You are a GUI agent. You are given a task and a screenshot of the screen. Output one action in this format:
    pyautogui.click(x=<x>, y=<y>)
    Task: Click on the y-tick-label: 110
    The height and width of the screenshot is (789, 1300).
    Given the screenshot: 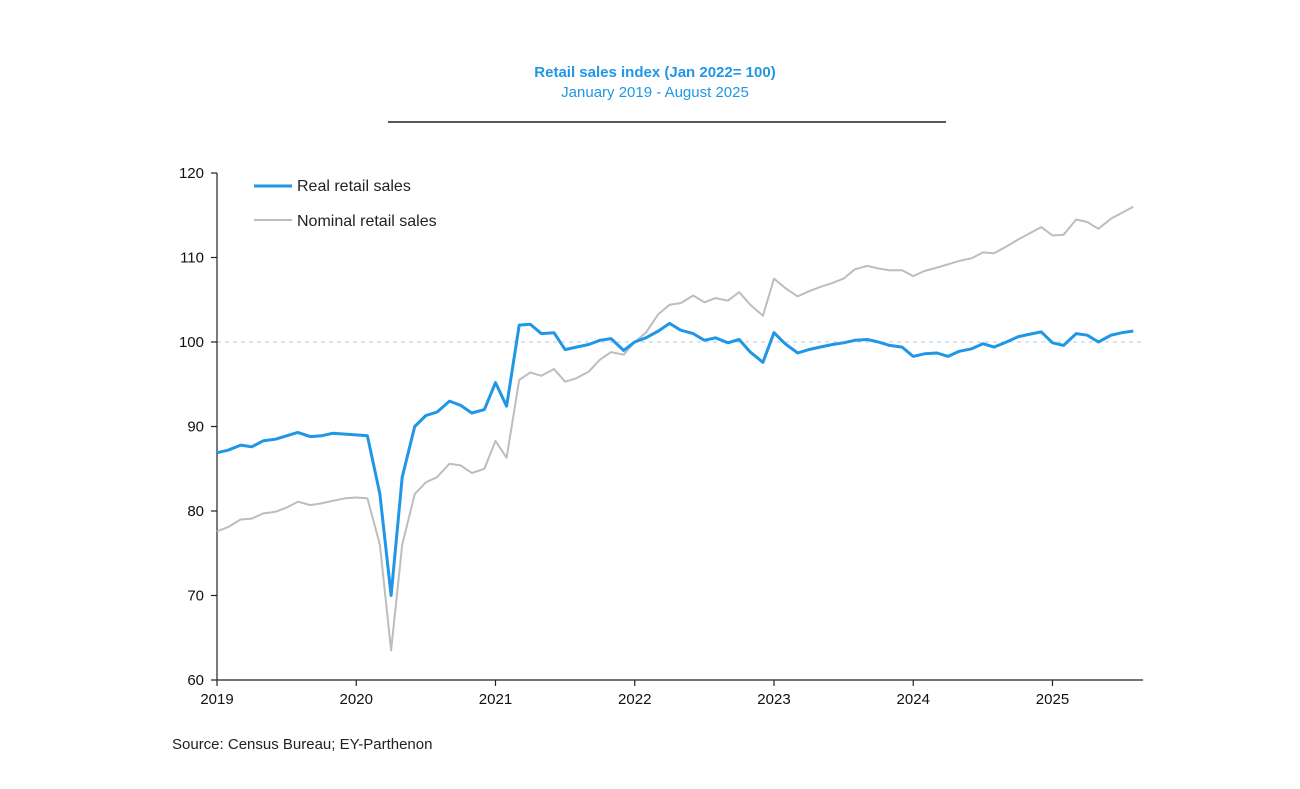 What is the action you would take?
    pyautogui.click(x=192, y=258)
    